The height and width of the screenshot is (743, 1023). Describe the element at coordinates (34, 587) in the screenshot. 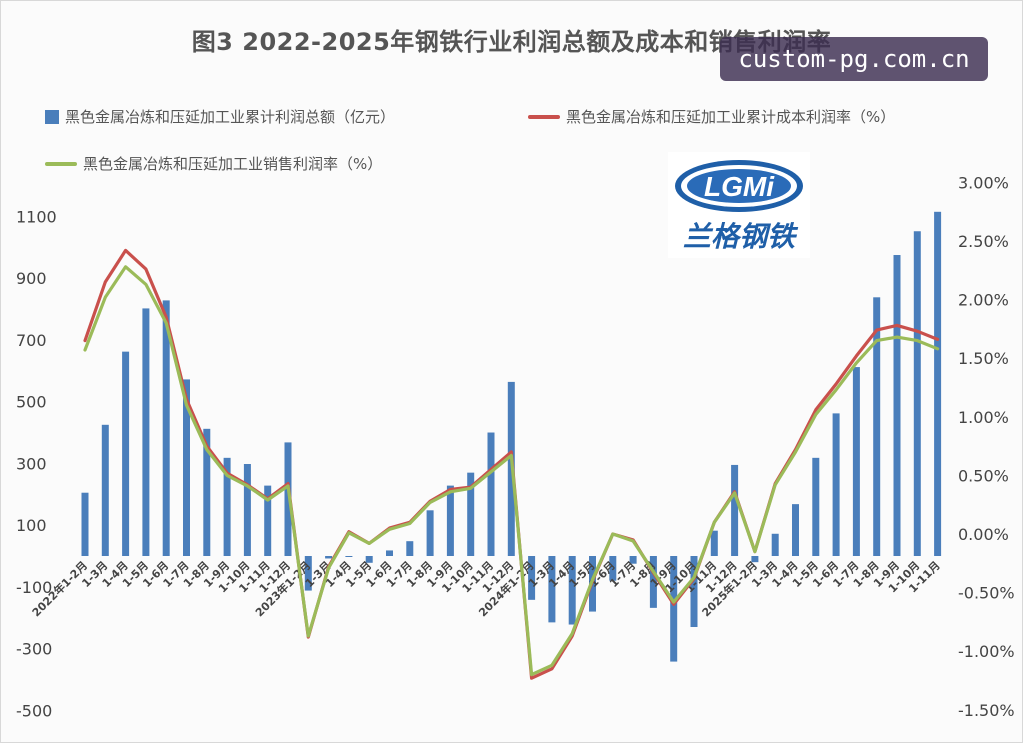

I see `y-left-tick-6: -100` at that location.